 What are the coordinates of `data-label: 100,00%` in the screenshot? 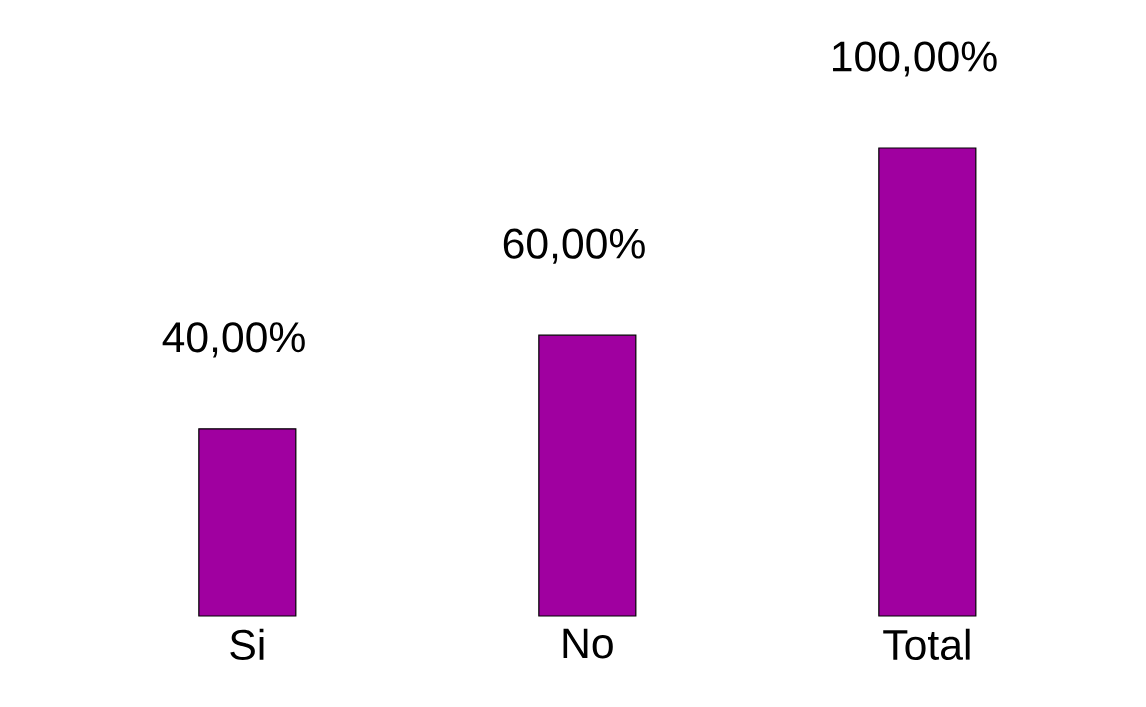 It's located at (915, 59).